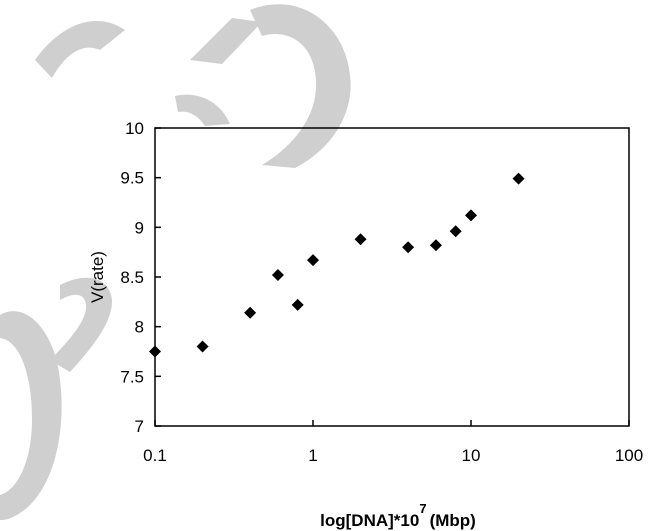 Image resolution: width=657 pixels, height=531 pixels. I want to click on x-axis-ticks: 0.1 1 10 100, so click(393, 442).